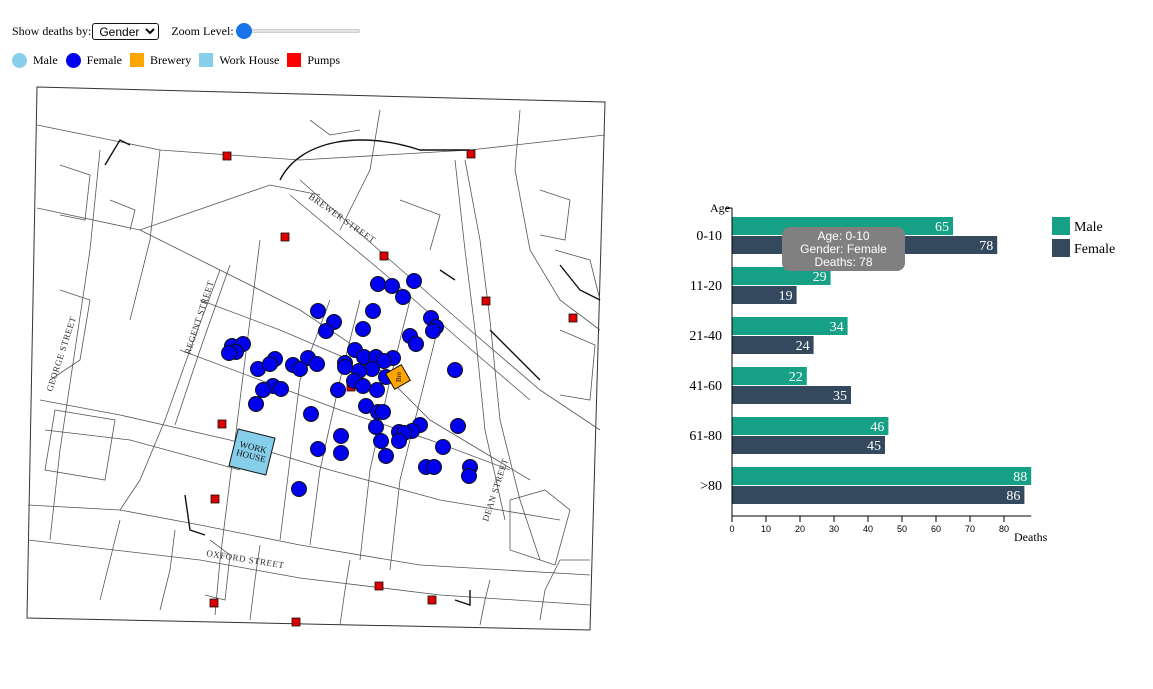 This screenshot has width=1153, height=689. What do you see at coordinates (705, 336) in the screenshot?
I see `y-tick-label: 21-40` at bounding box center [705, 336].